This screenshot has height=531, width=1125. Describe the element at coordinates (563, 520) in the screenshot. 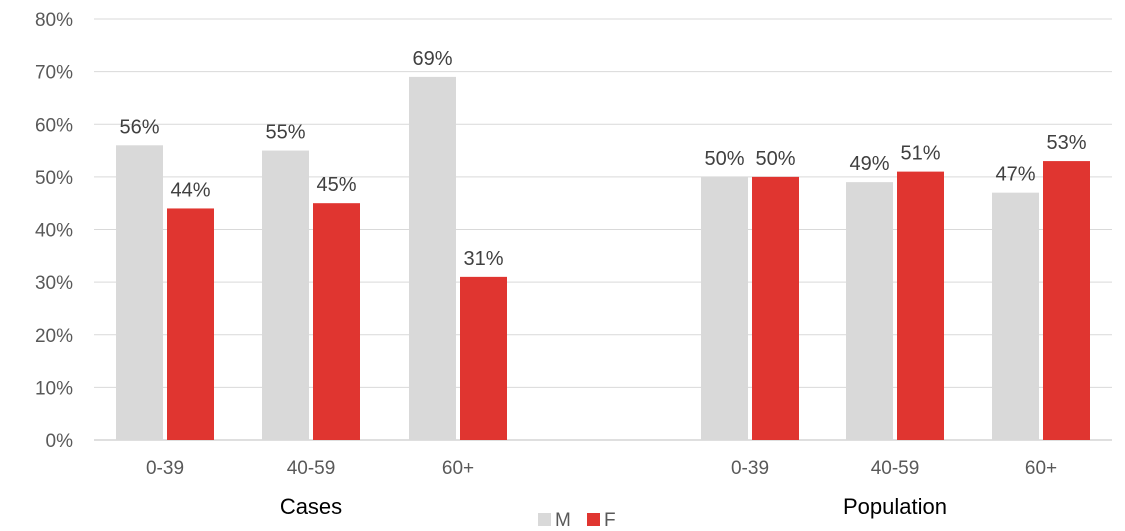

I see `legend-label-m: M` at that location.